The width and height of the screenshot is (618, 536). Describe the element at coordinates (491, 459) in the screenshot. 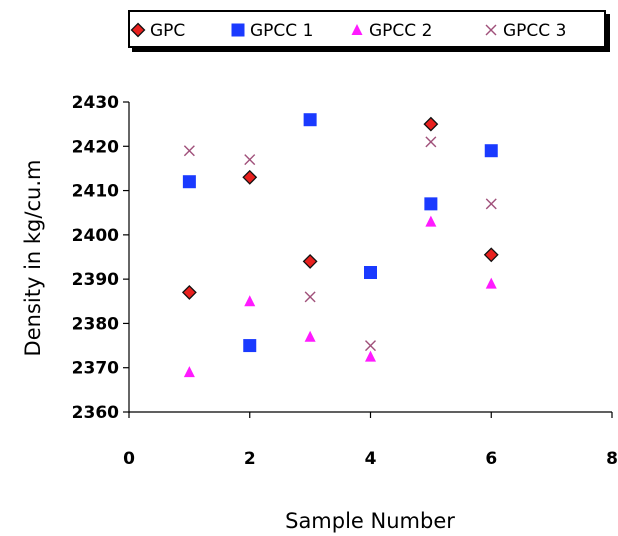

I see `x-tick-label: 6` at that location.